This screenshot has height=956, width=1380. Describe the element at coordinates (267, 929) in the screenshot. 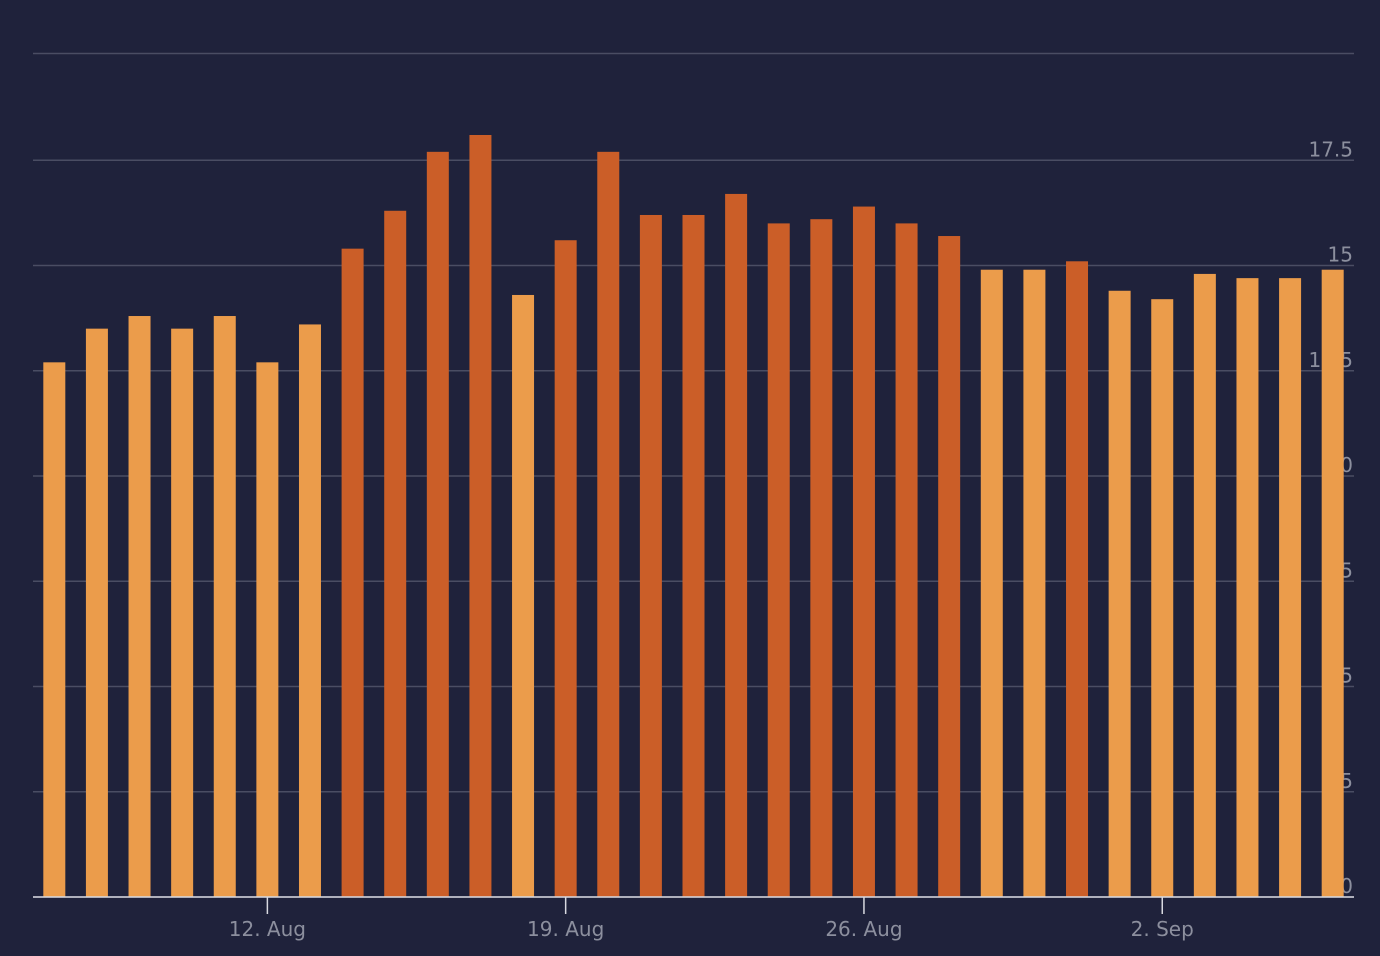

I see `x-tick-label: 12. Aug` at that location.